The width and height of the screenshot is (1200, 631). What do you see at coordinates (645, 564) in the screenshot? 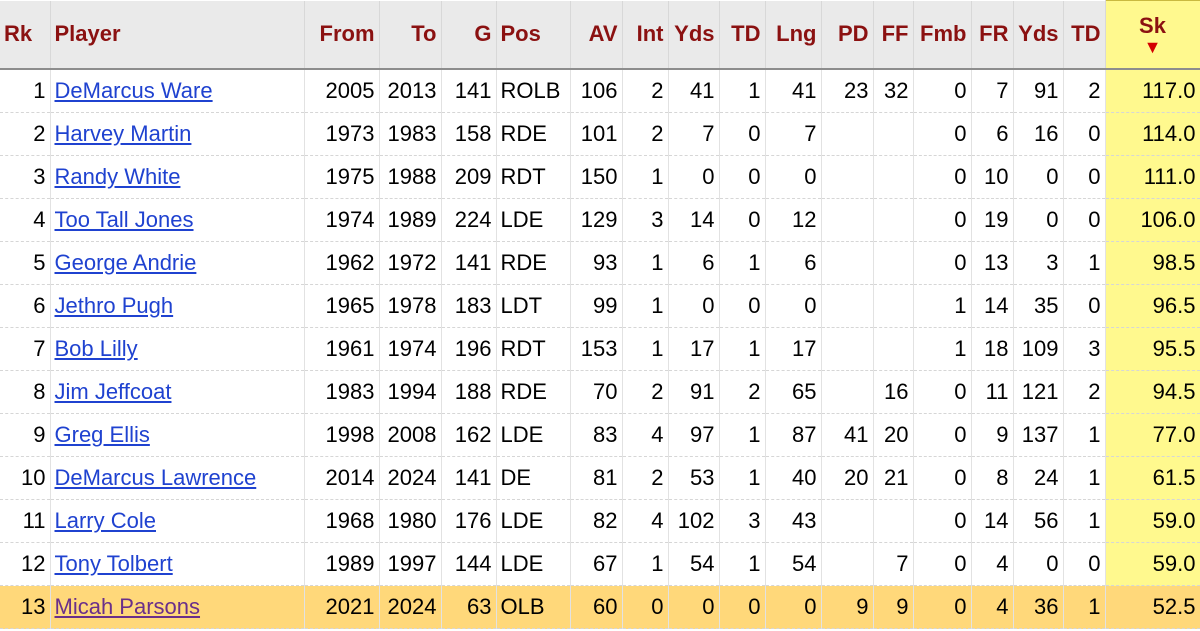
I see `cell-int: 1` at bounding box center [645, 564].